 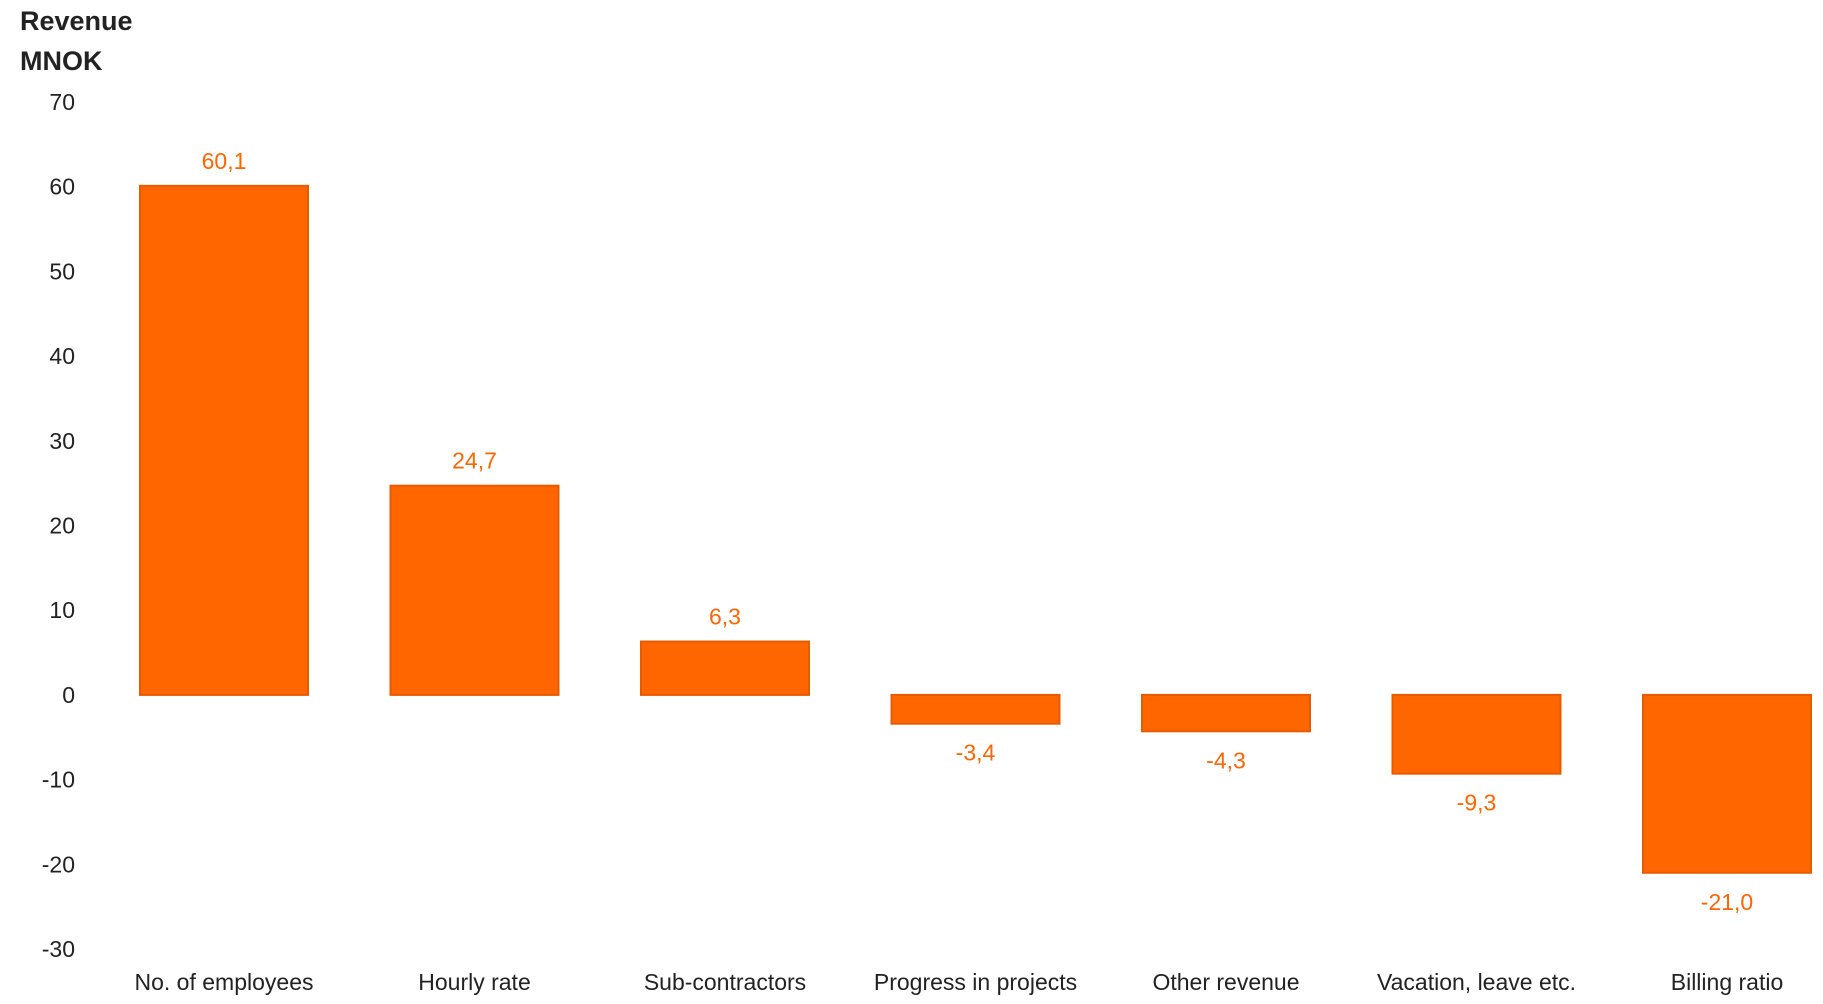 I want to click on y-tick-label: 70, so click(x=62, y=102).